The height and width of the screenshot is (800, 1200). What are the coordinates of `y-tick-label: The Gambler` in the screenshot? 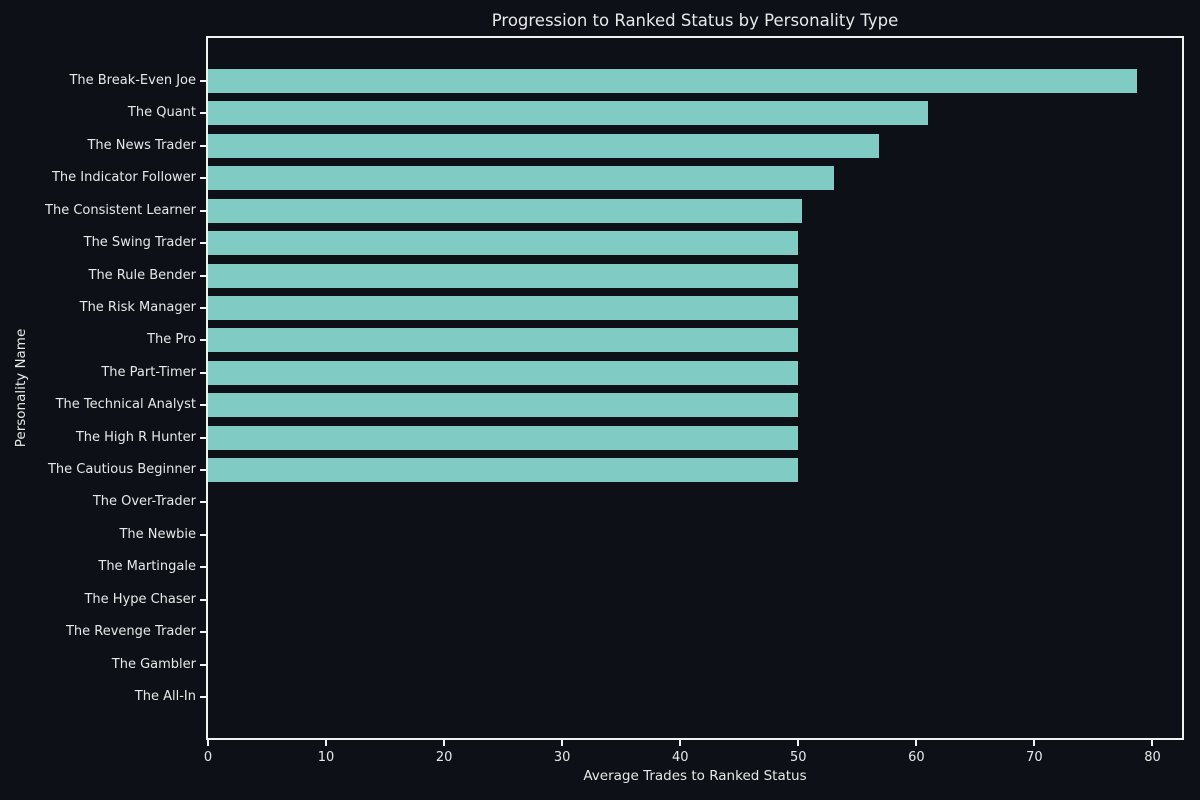 It's located at (153, 664).